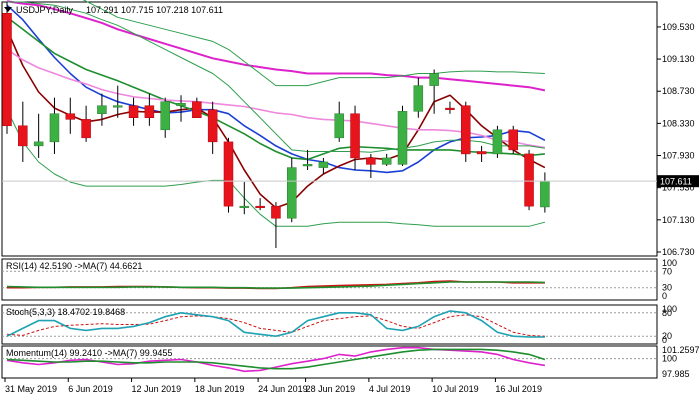  Describe the element at coordinates (455, 389) in the screenshot. I see `date-tick-label: 10 Jul 2019` at that location.